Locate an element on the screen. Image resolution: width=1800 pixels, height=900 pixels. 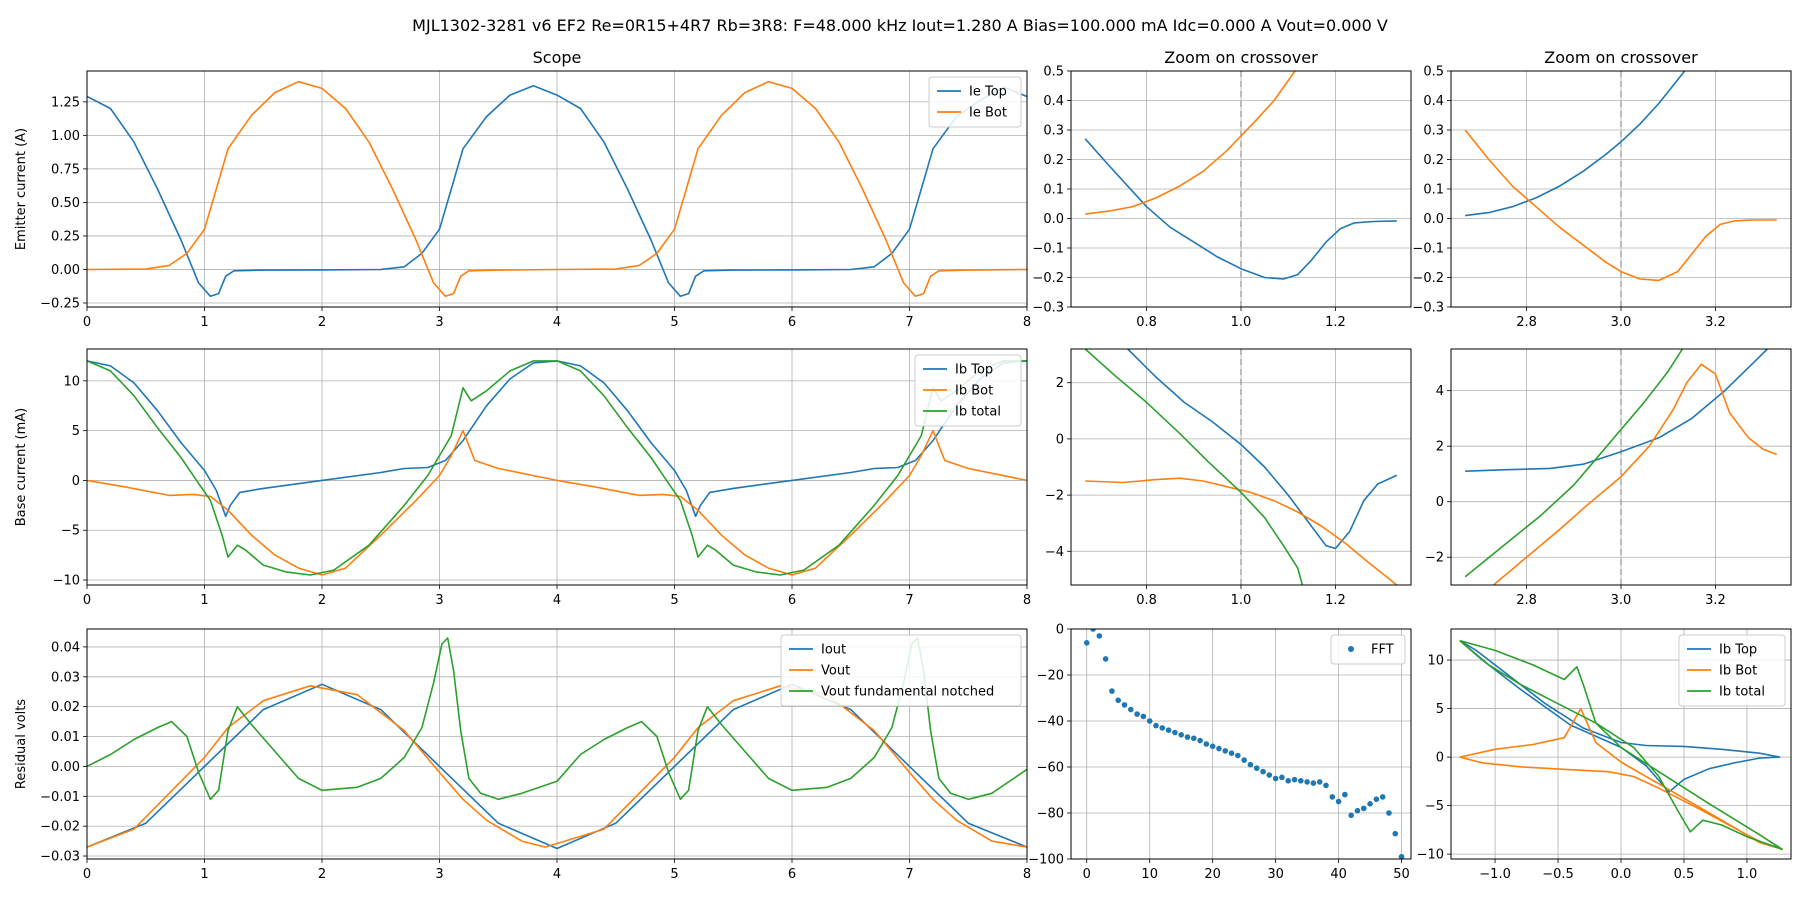
y-tick-label: 0.1 is located at coordinates (1053, 190).